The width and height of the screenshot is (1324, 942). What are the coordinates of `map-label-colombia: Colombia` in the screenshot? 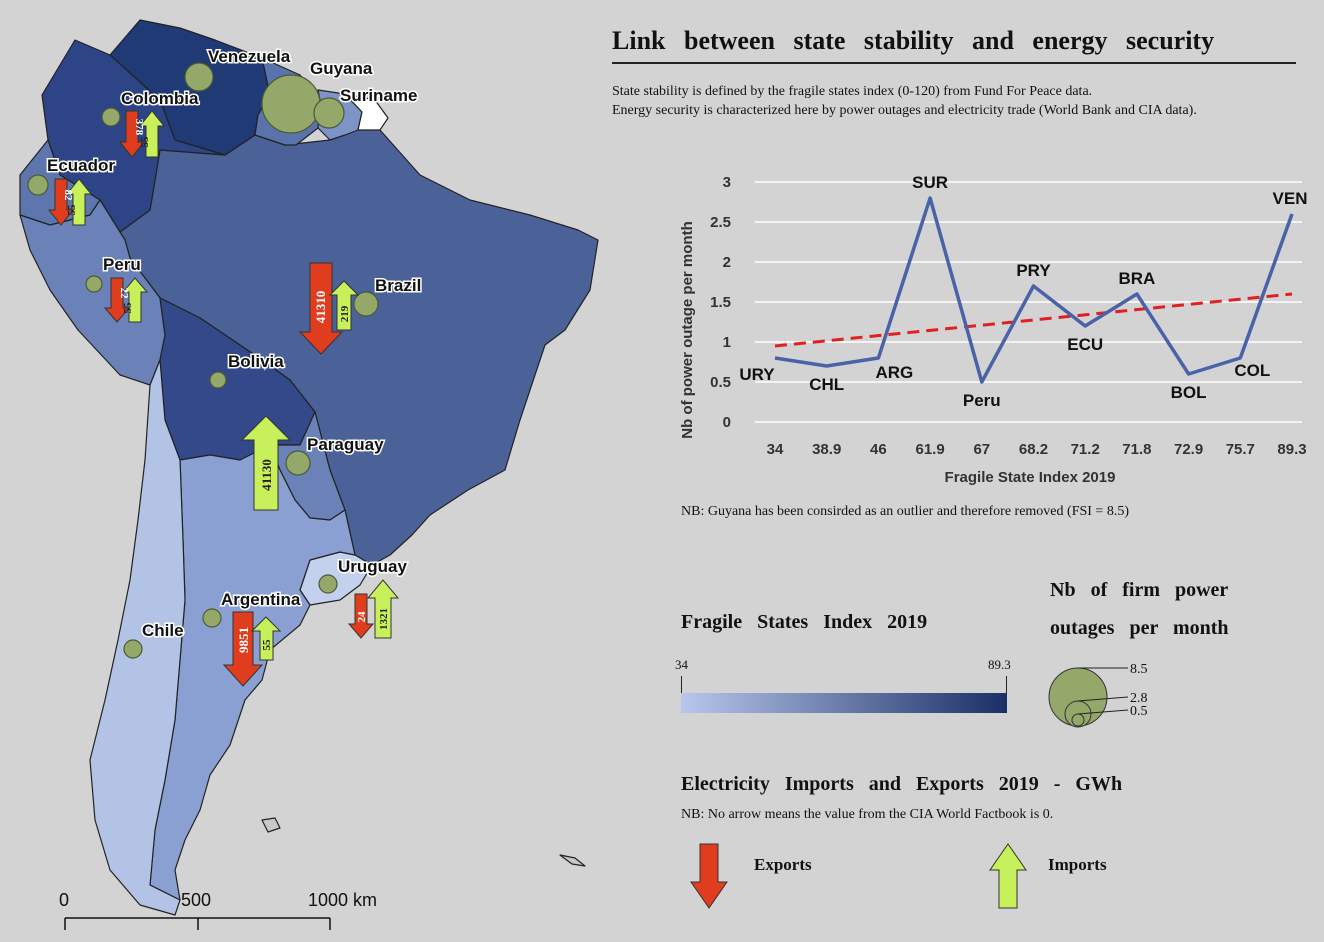 It's located at (160, 98).